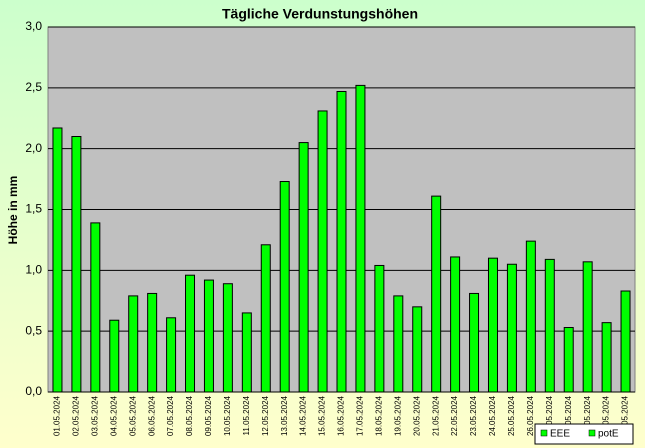 This screenshot has width=645, height=448. Describe the element at coordinates (94, 415) in the screenshot. I see `x-tick-label: 03.05.2024` at that location.